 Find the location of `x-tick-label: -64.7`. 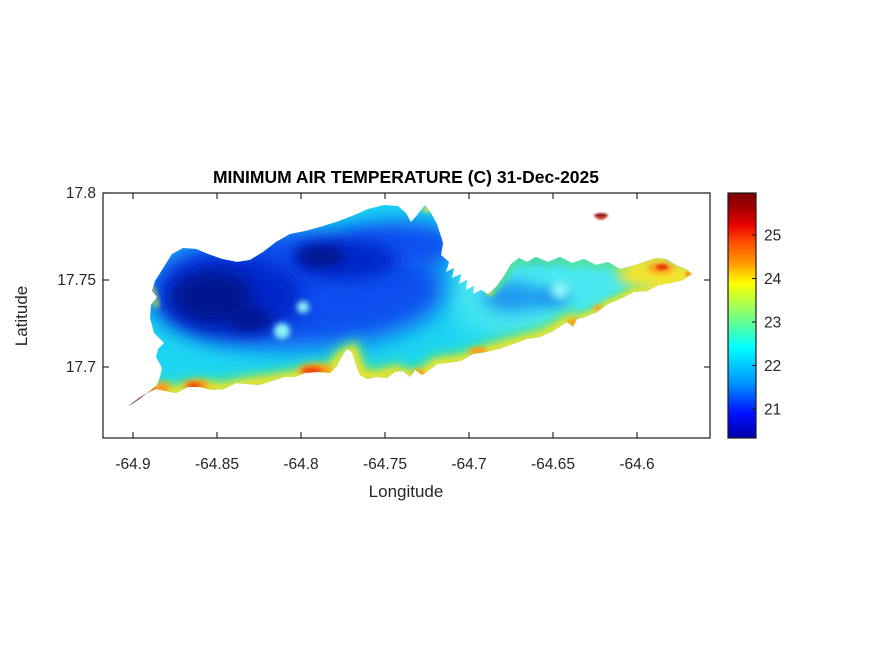

x-tick-label: -64.7 is located at coordinates (468, 464).